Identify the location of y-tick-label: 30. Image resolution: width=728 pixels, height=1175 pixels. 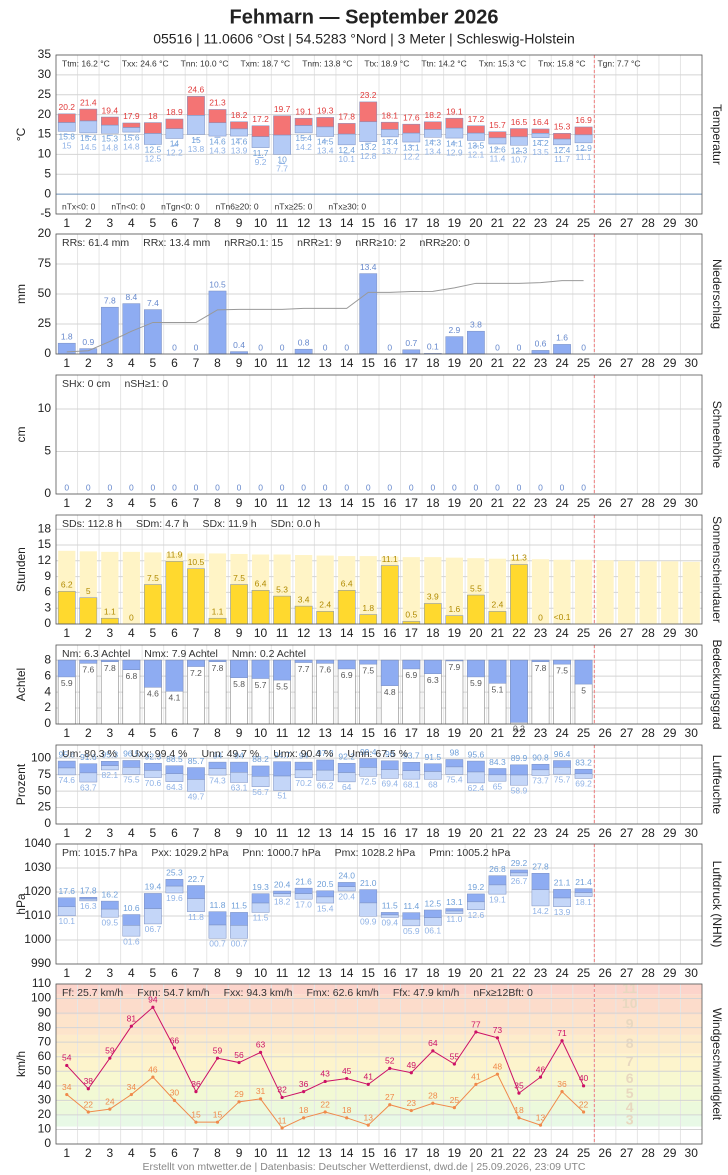
(45, 1100).